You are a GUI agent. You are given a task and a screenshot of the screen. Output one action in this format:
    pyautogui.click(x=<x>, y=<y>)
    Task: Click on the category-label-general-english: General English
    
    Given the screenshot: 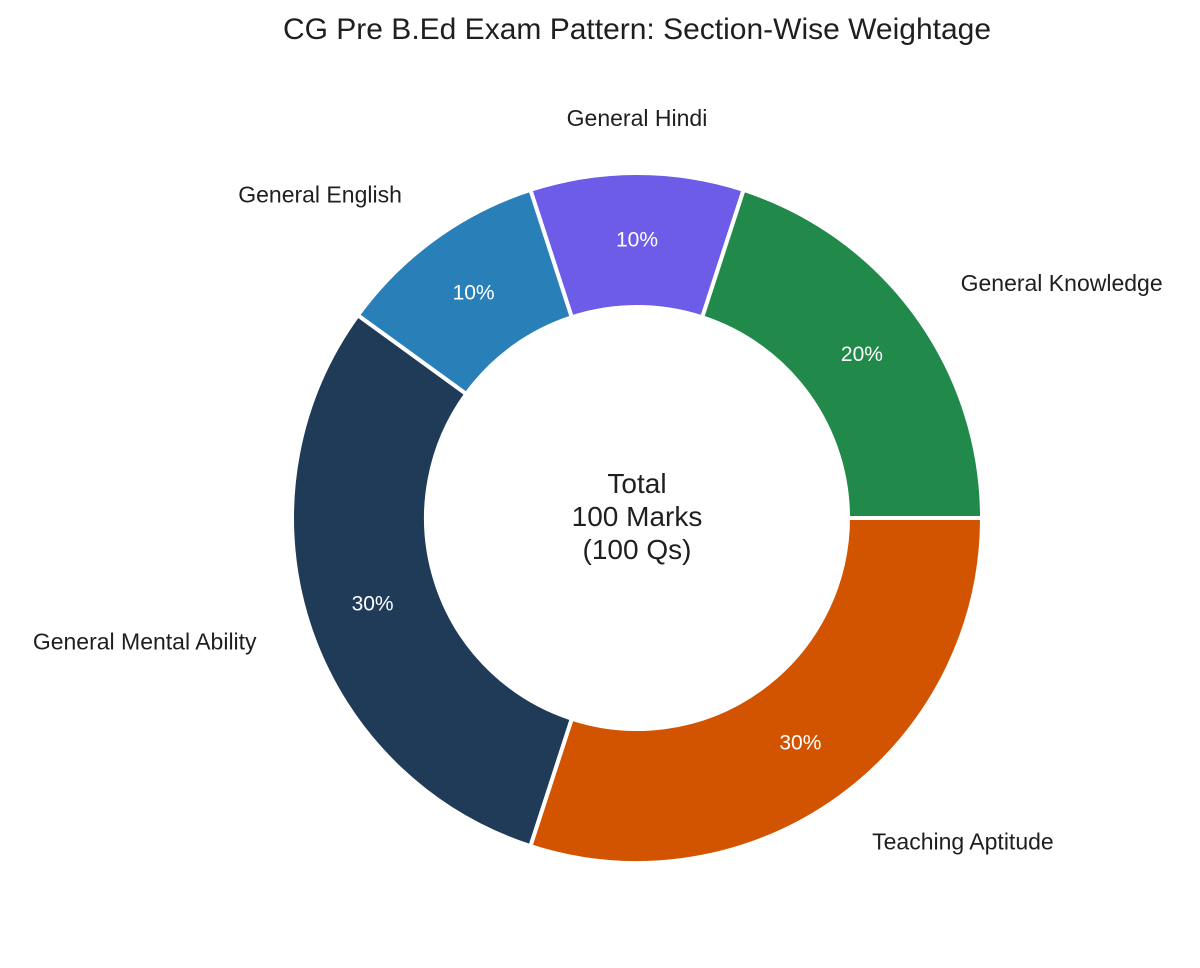 What is the action you would take?
    pyautogui.click(x=320, y=194)
    